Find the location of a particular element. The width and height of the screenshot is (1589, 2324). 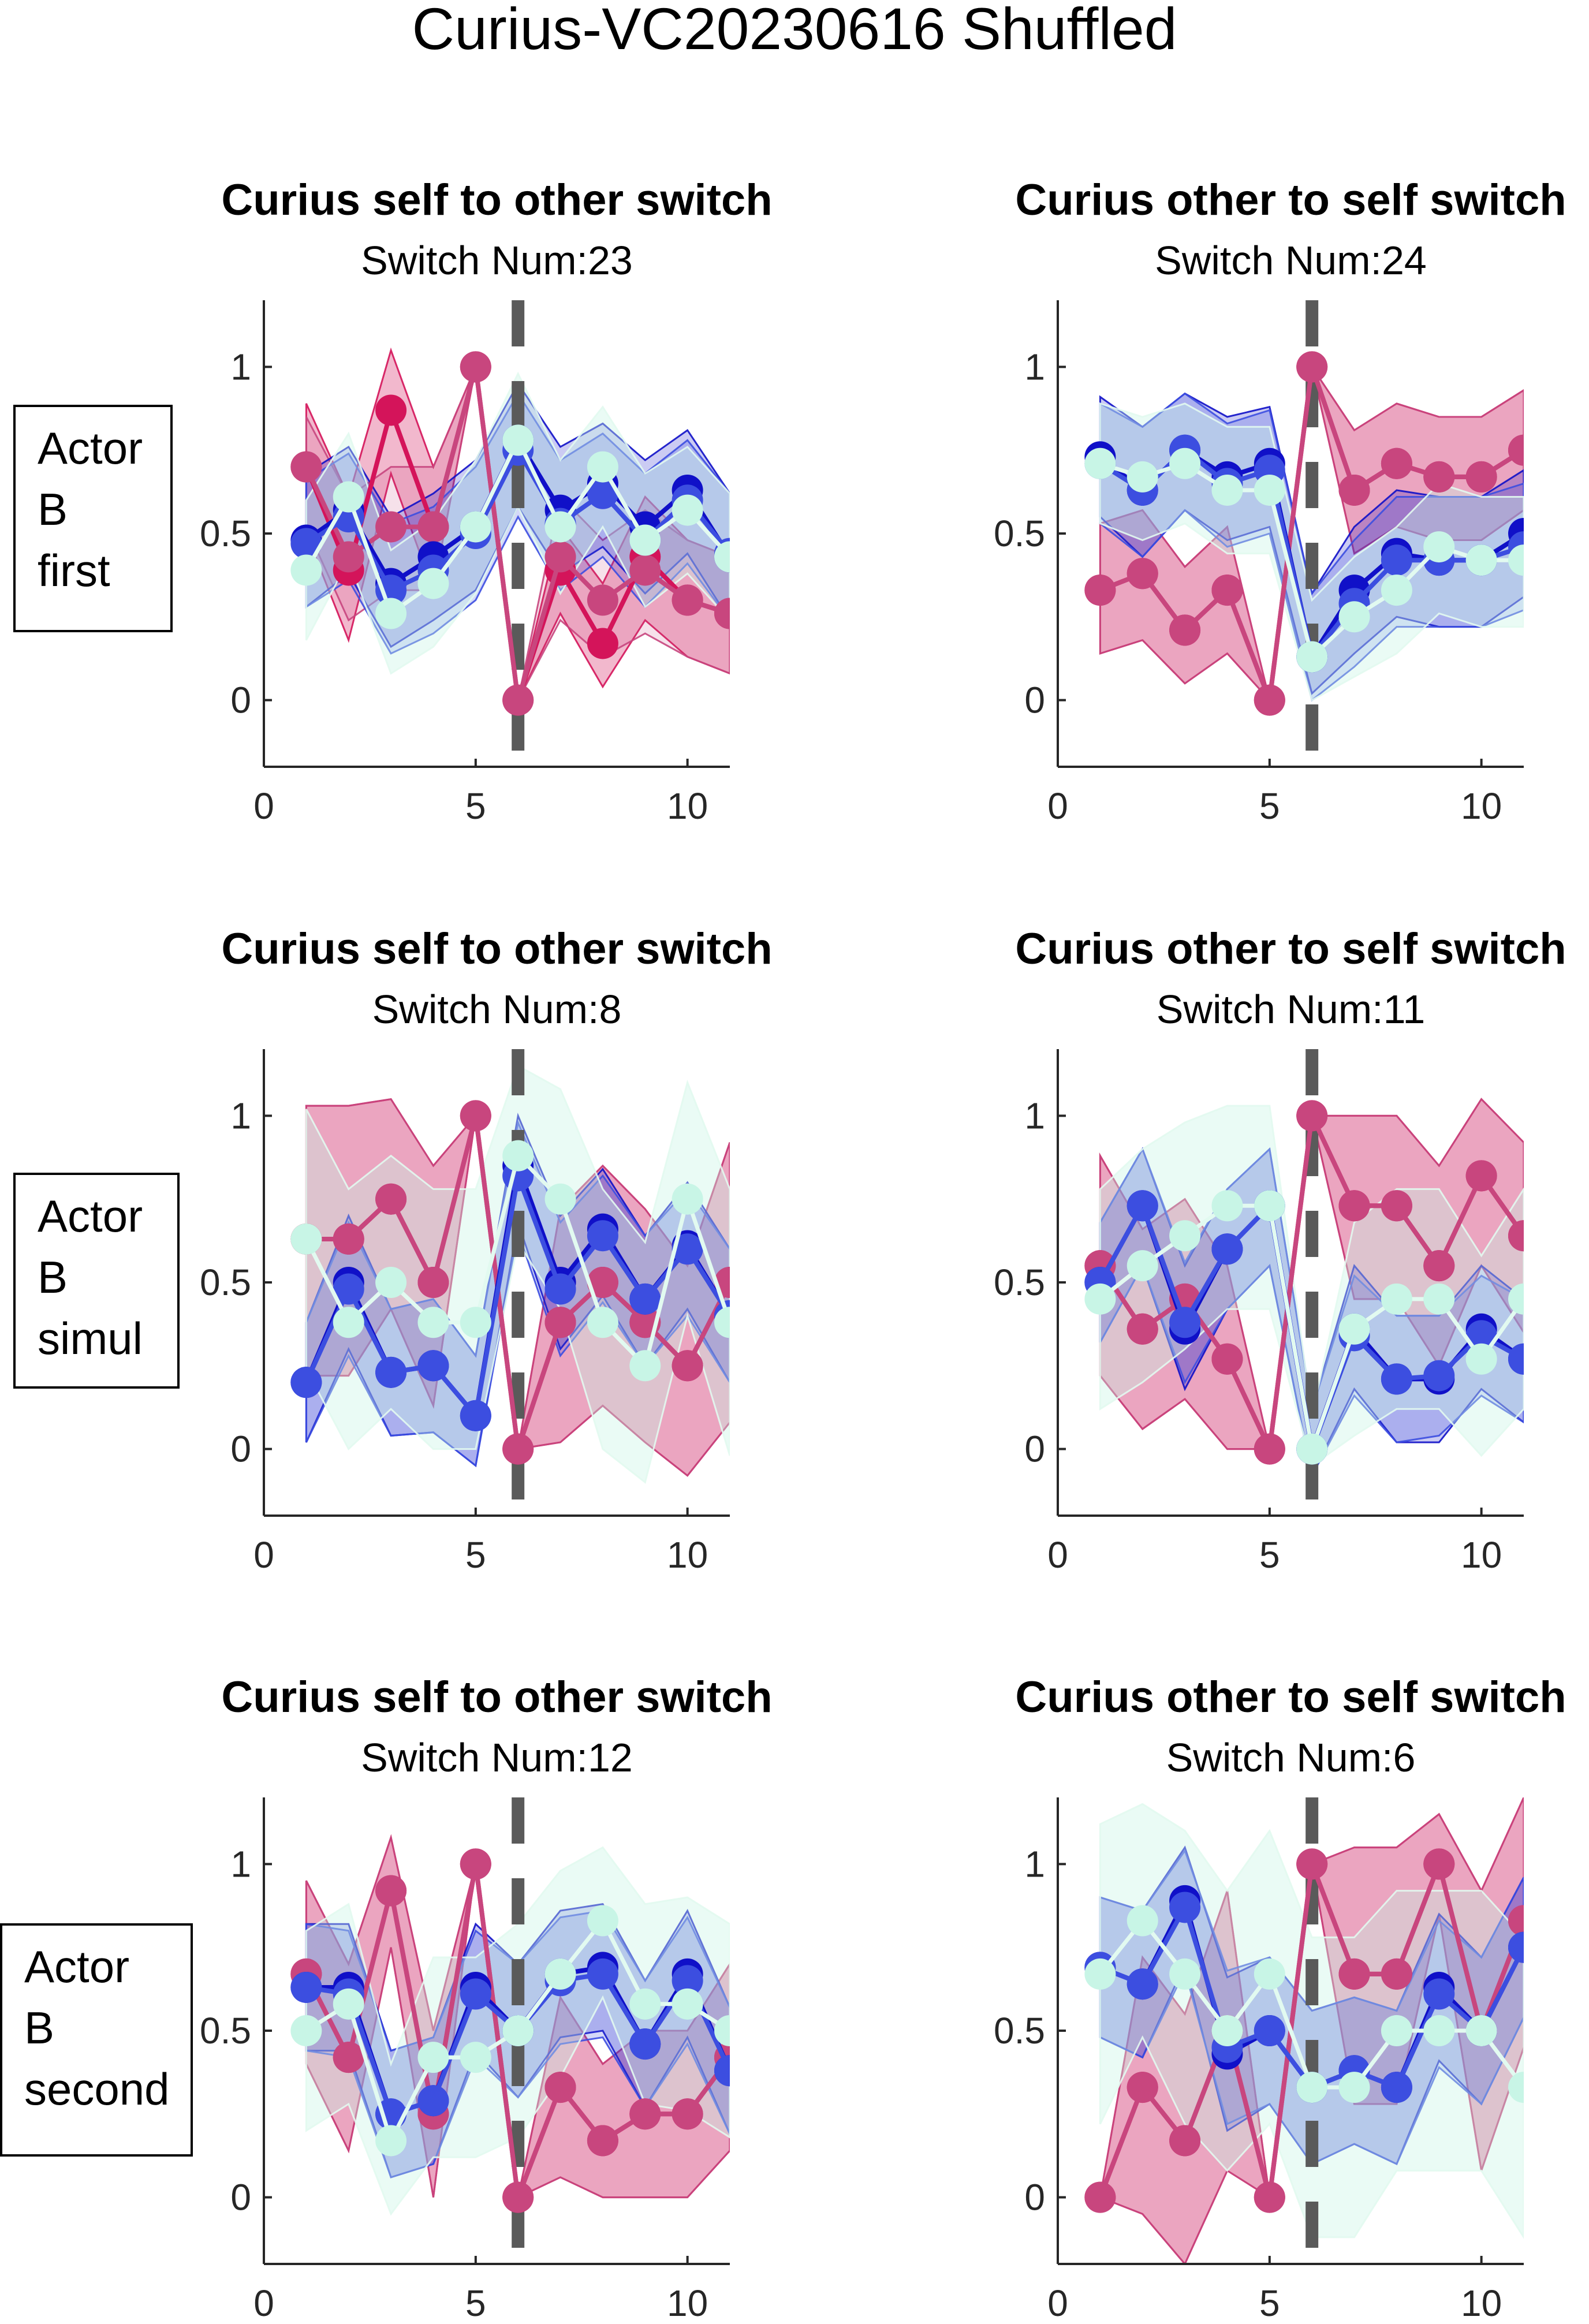

panel-subtitle: Switch Num:6 is located at coordinates (1291, 1757).